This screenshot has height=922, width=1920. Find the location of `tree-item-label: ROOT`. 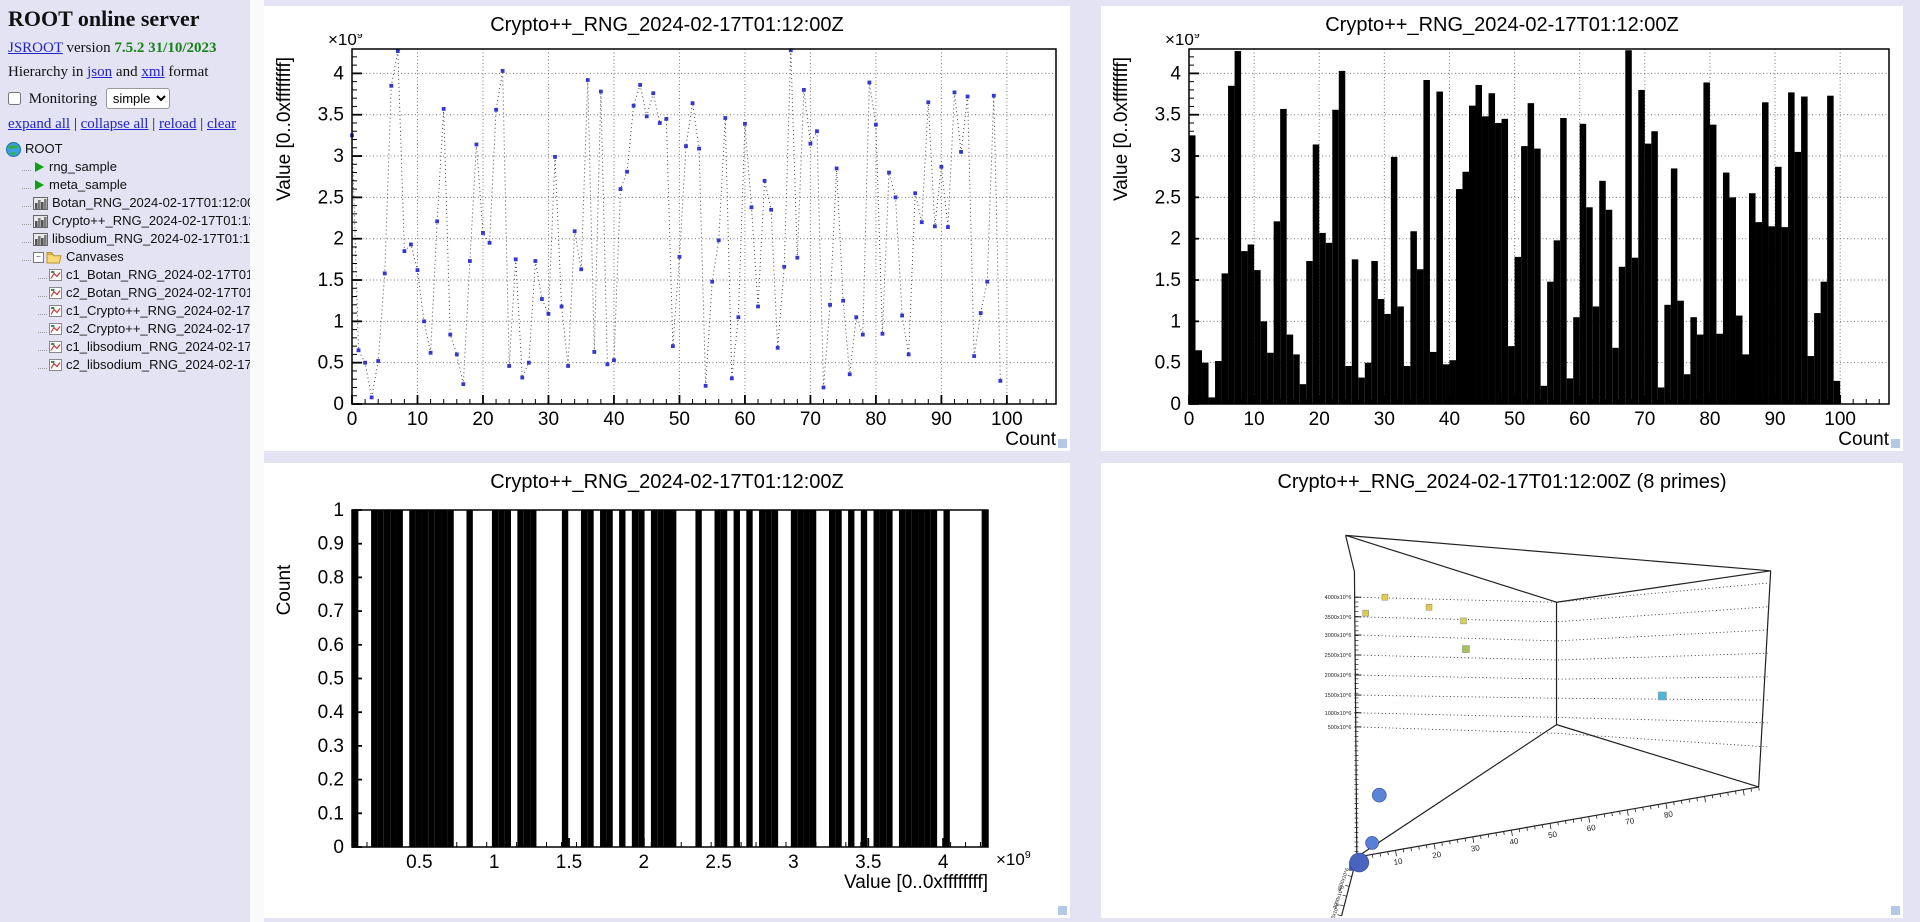

tree-item-label: ROOT is located at coordinates (44, 148).